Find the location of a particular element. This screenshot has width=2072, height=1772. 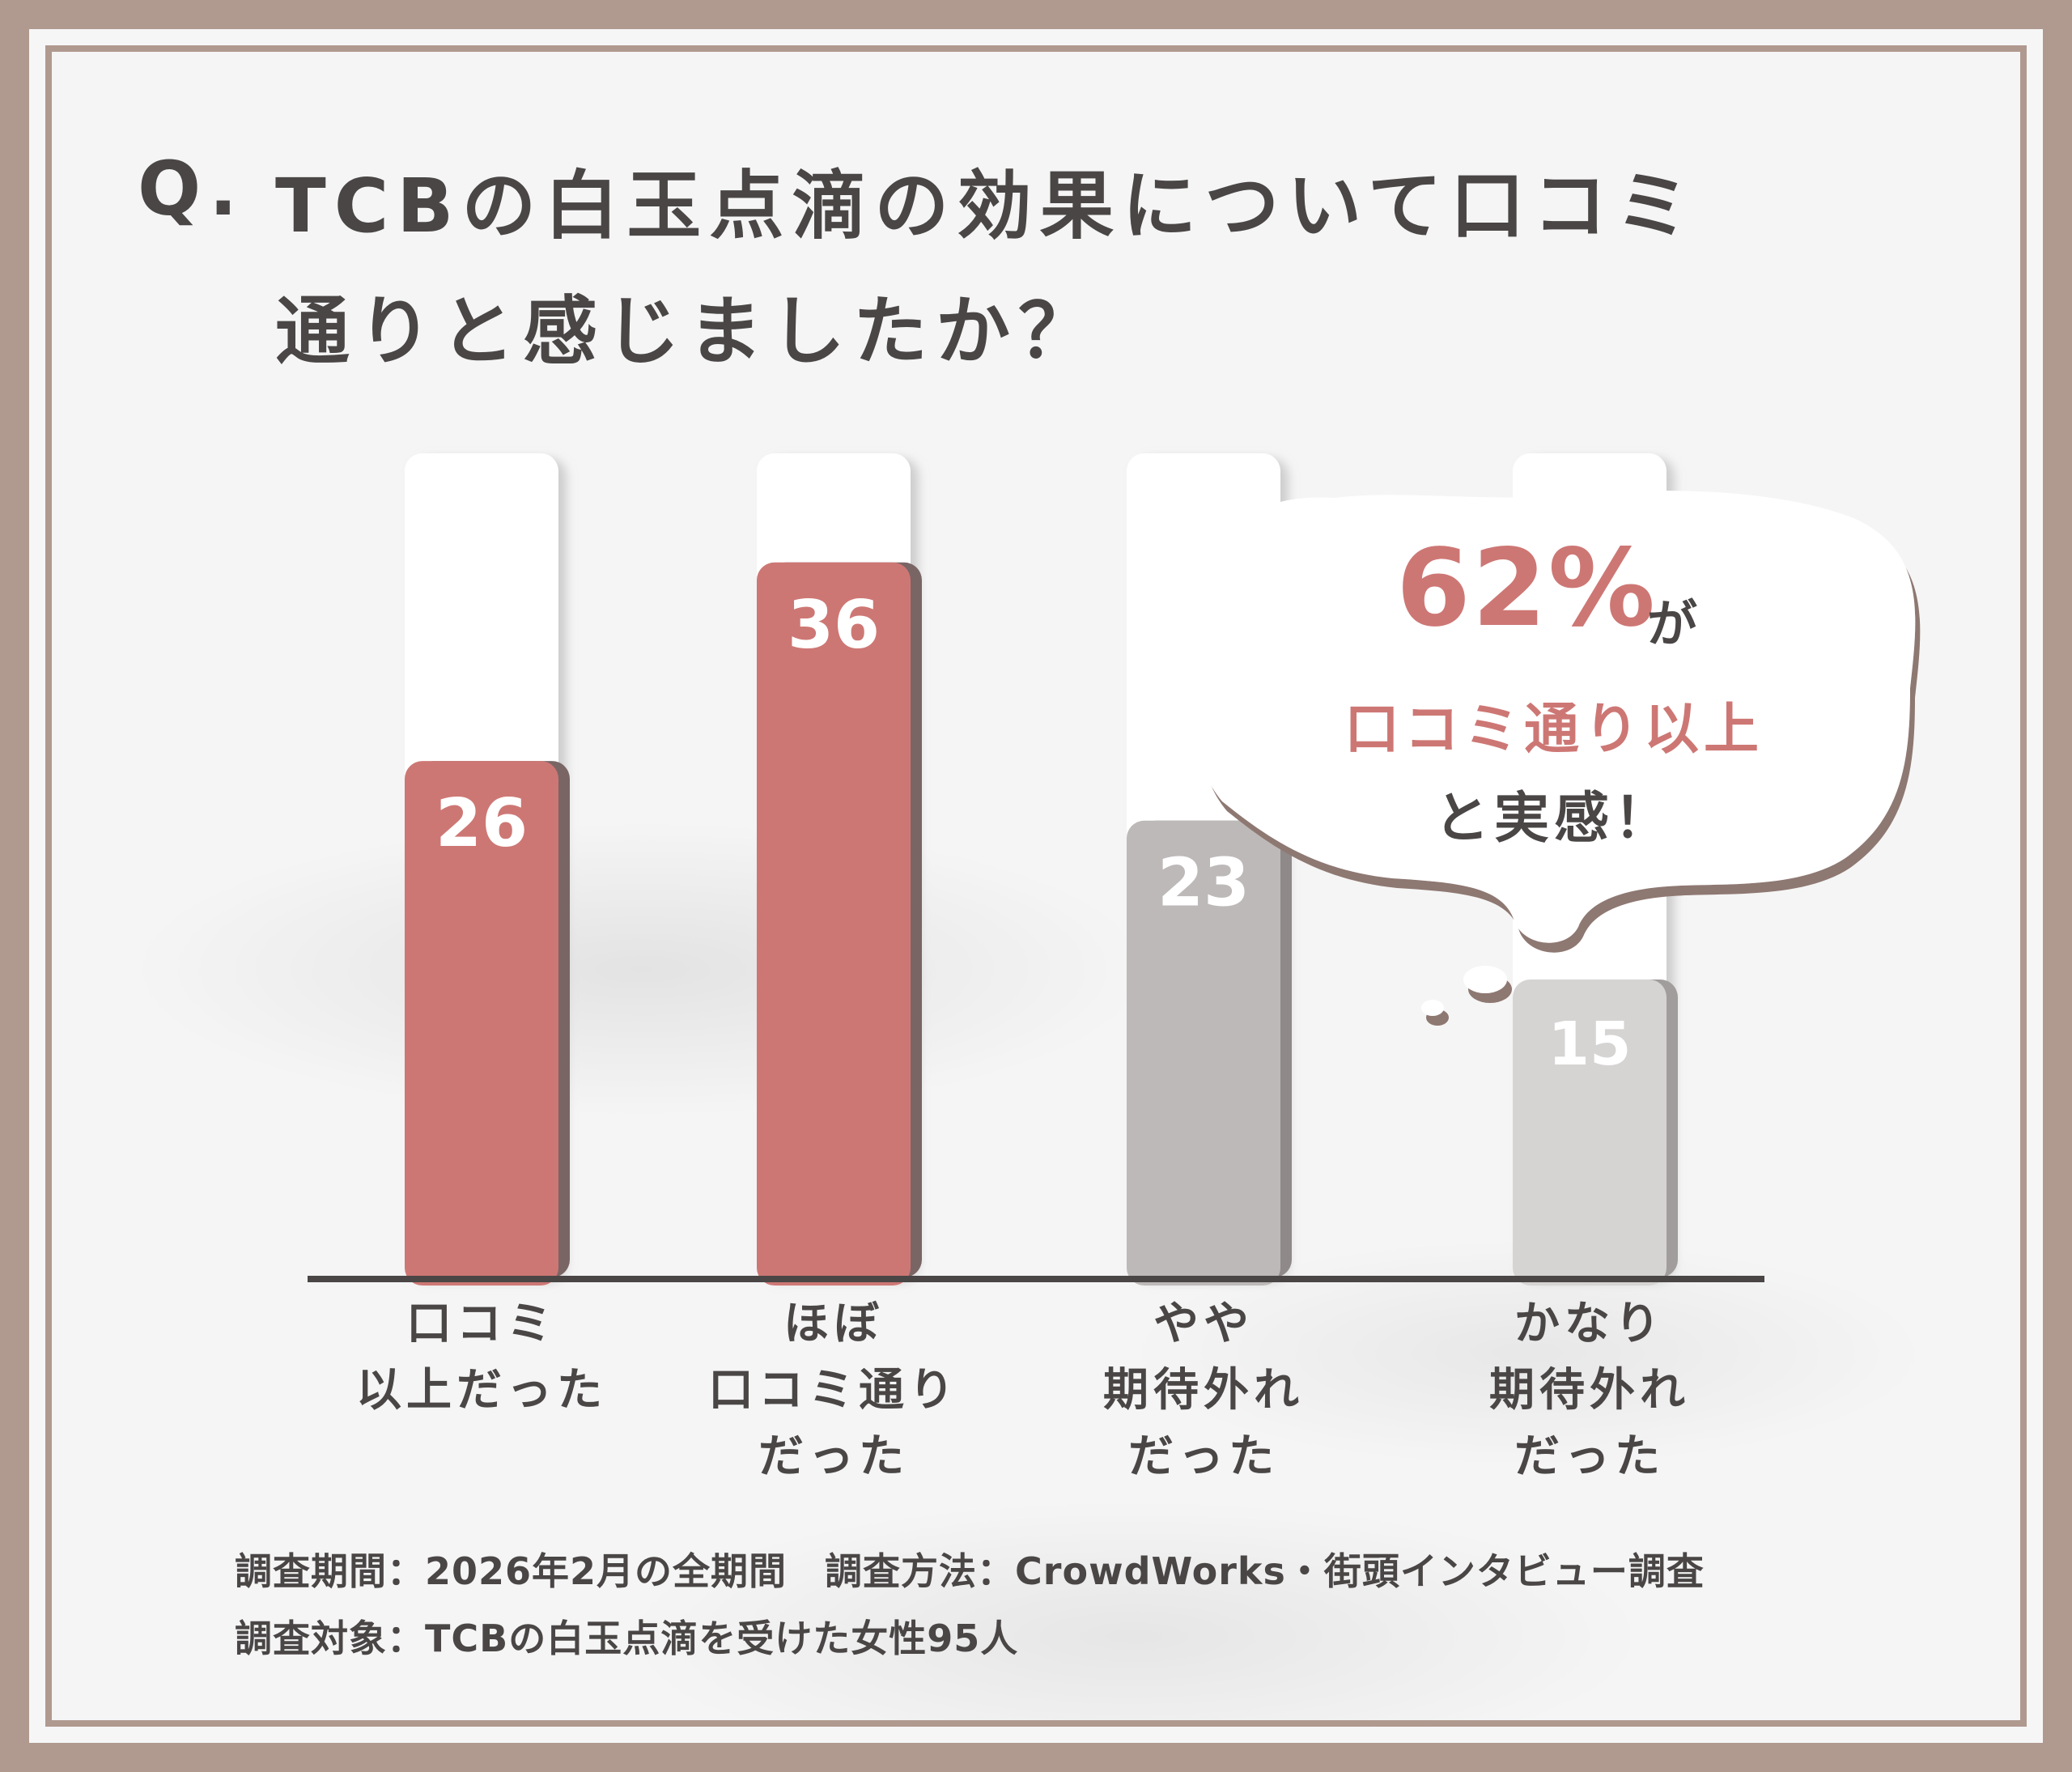

thought-dot-large is located at coordinates (1485, 980).